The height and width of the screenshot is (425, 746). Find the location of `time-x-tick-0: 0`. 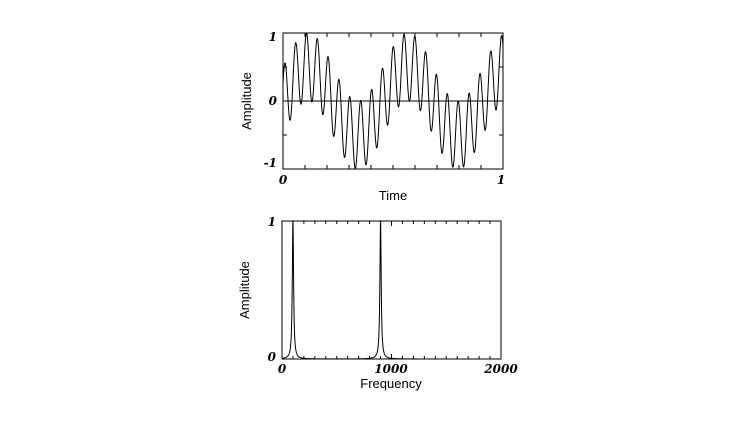

time-x-tick-0: 0 is located at coordinates (283, 180).